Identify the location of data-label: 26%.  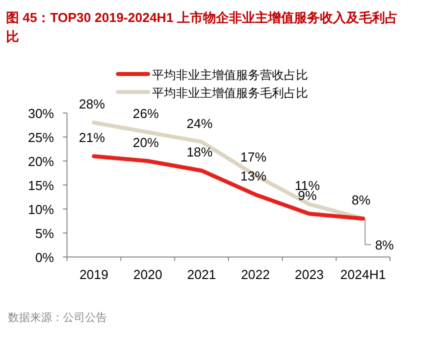
(146, 114).